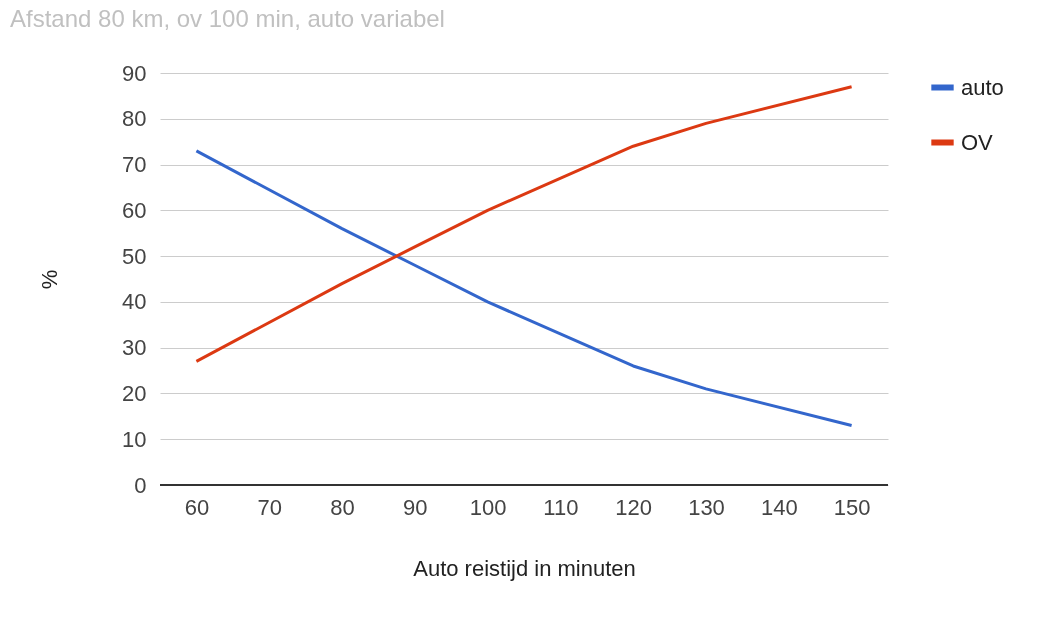 This screenshot has width=1051, height=626. What do you see at coordinates (342, 507) in the screenshot?
I see `x-tick-label: 80` at bounding box center [342, 507].